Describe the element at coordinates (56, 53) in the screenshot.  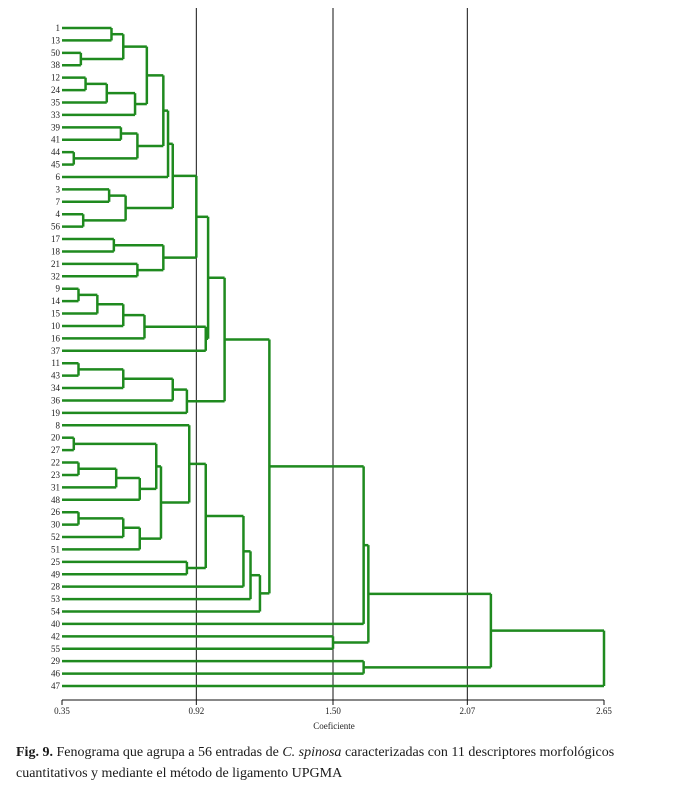
I see `leaf-label-50: 50` at that location.